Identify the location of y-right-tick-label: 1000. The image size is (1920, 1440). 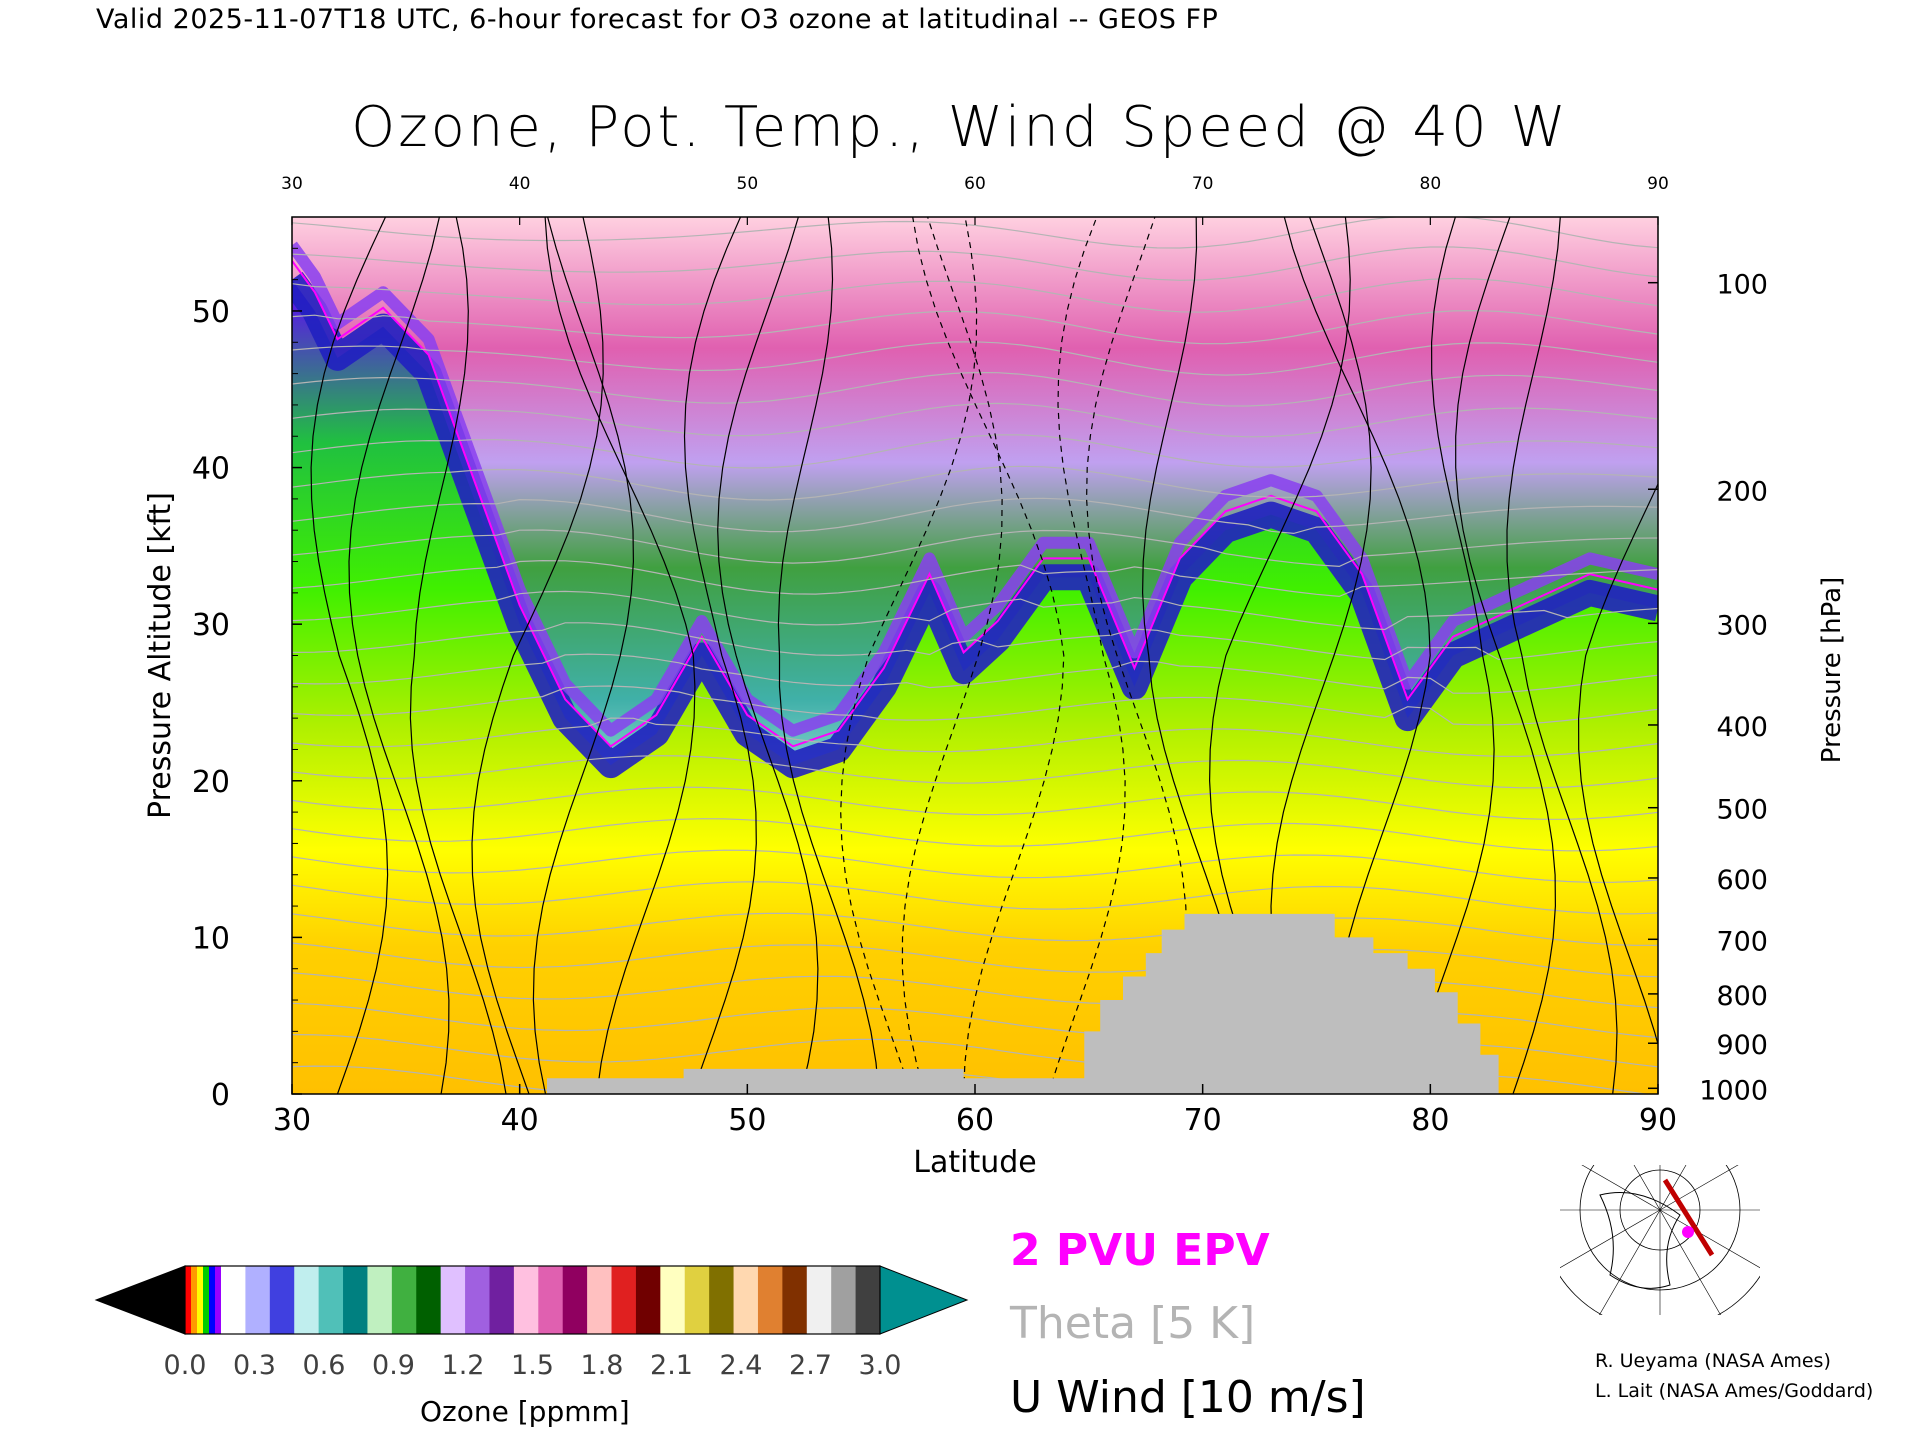
(1733, 1090).